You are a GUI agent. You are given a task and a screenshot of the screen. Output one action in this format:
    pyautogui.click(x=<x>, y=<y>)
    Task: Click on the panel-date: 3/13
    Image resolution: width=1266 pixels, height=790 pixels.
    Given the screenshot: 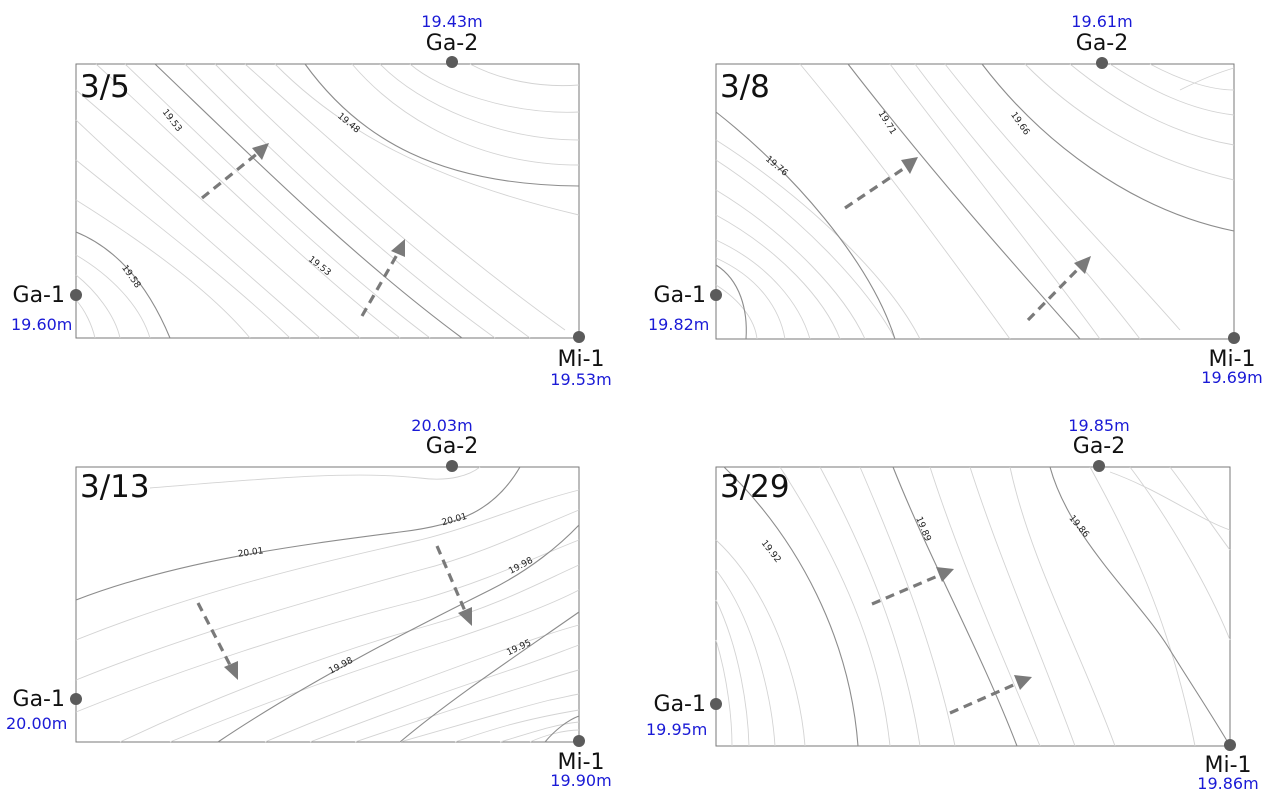 What is the action you would take?
    pyautogui.click(x=115, y=487)
    